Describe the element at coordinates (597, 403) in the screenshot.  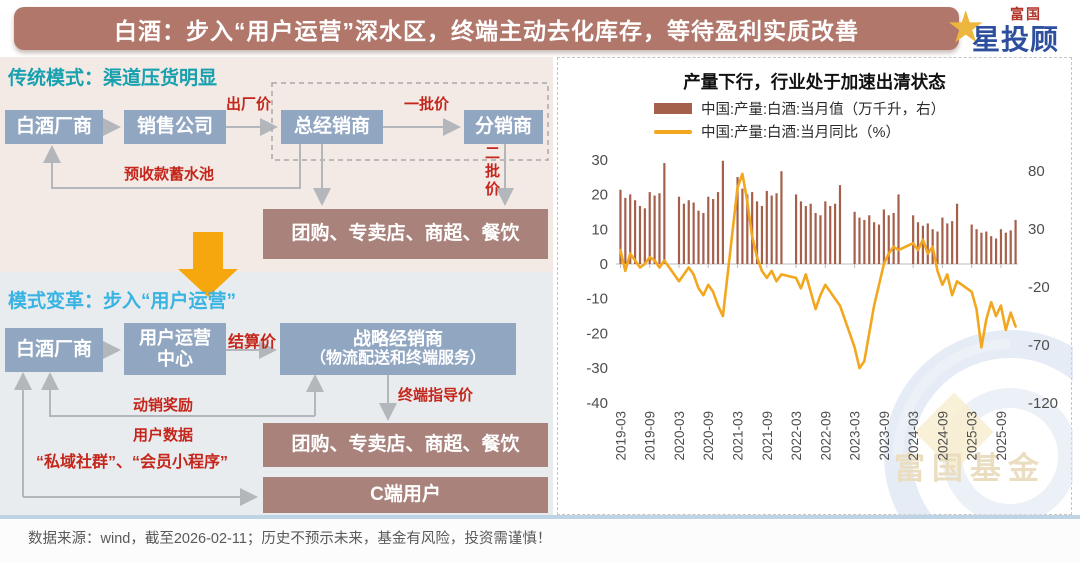
I see `svg-text: -40` at that location.